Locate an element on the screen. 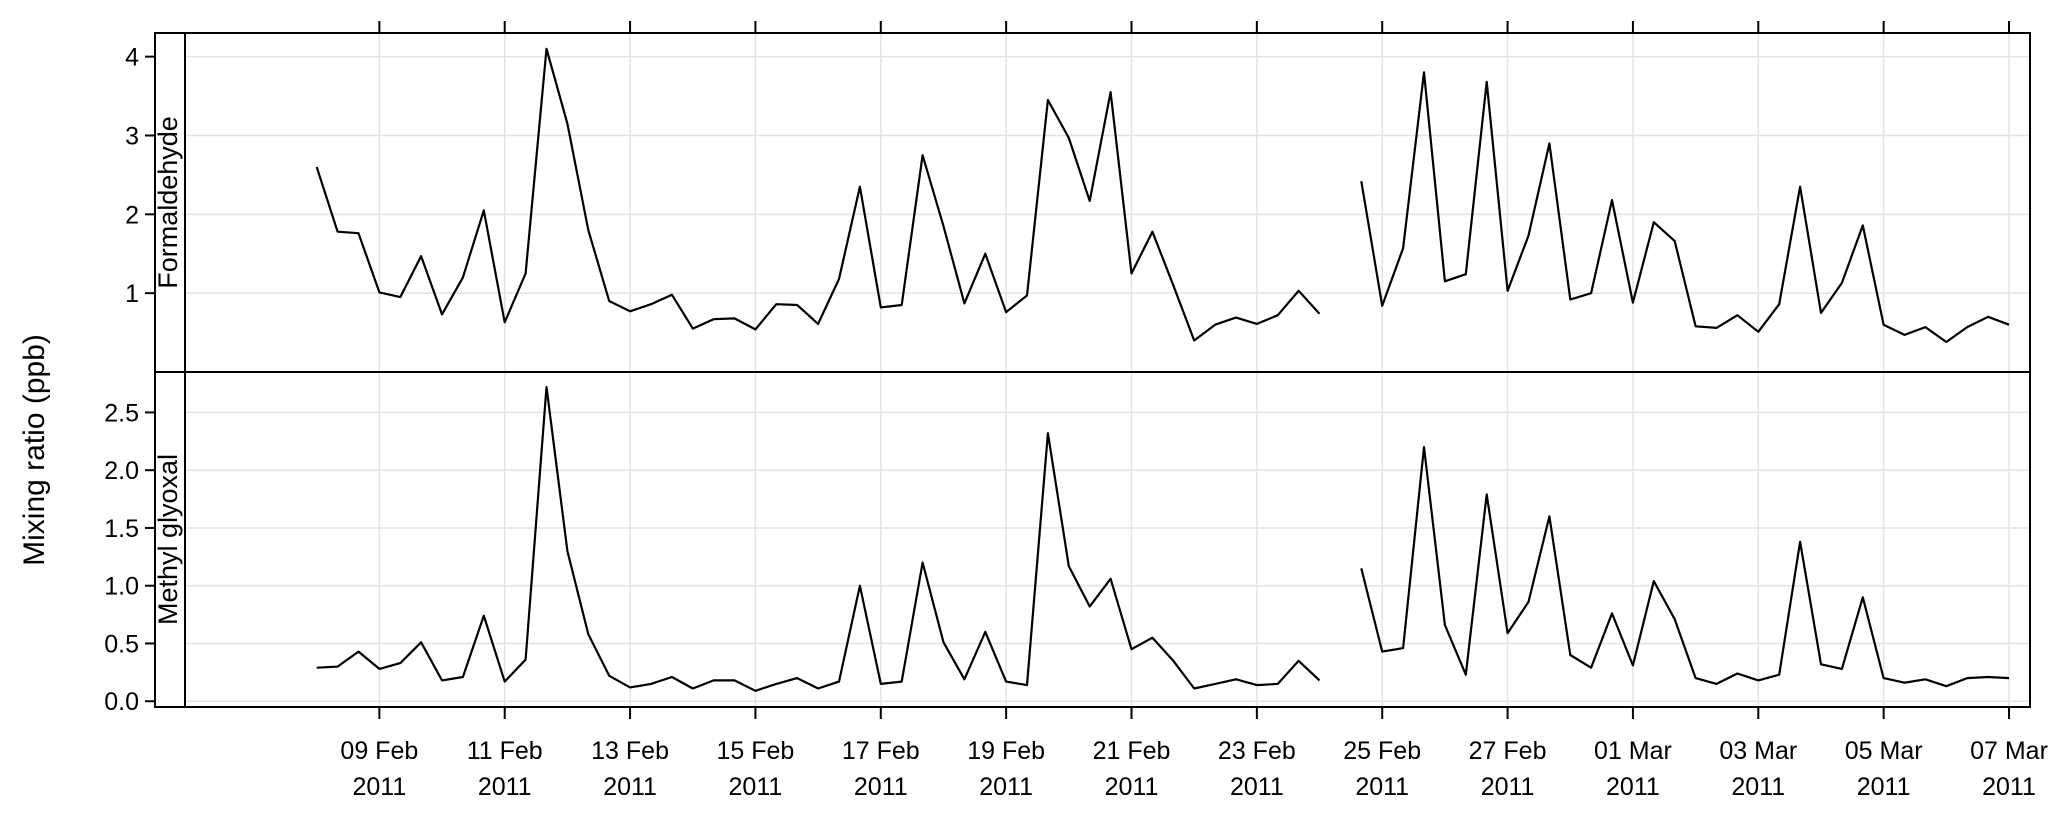 This screenshot has width=2067, height=814. y-tick-label: 1.5 is located at coordinates (121, 529).